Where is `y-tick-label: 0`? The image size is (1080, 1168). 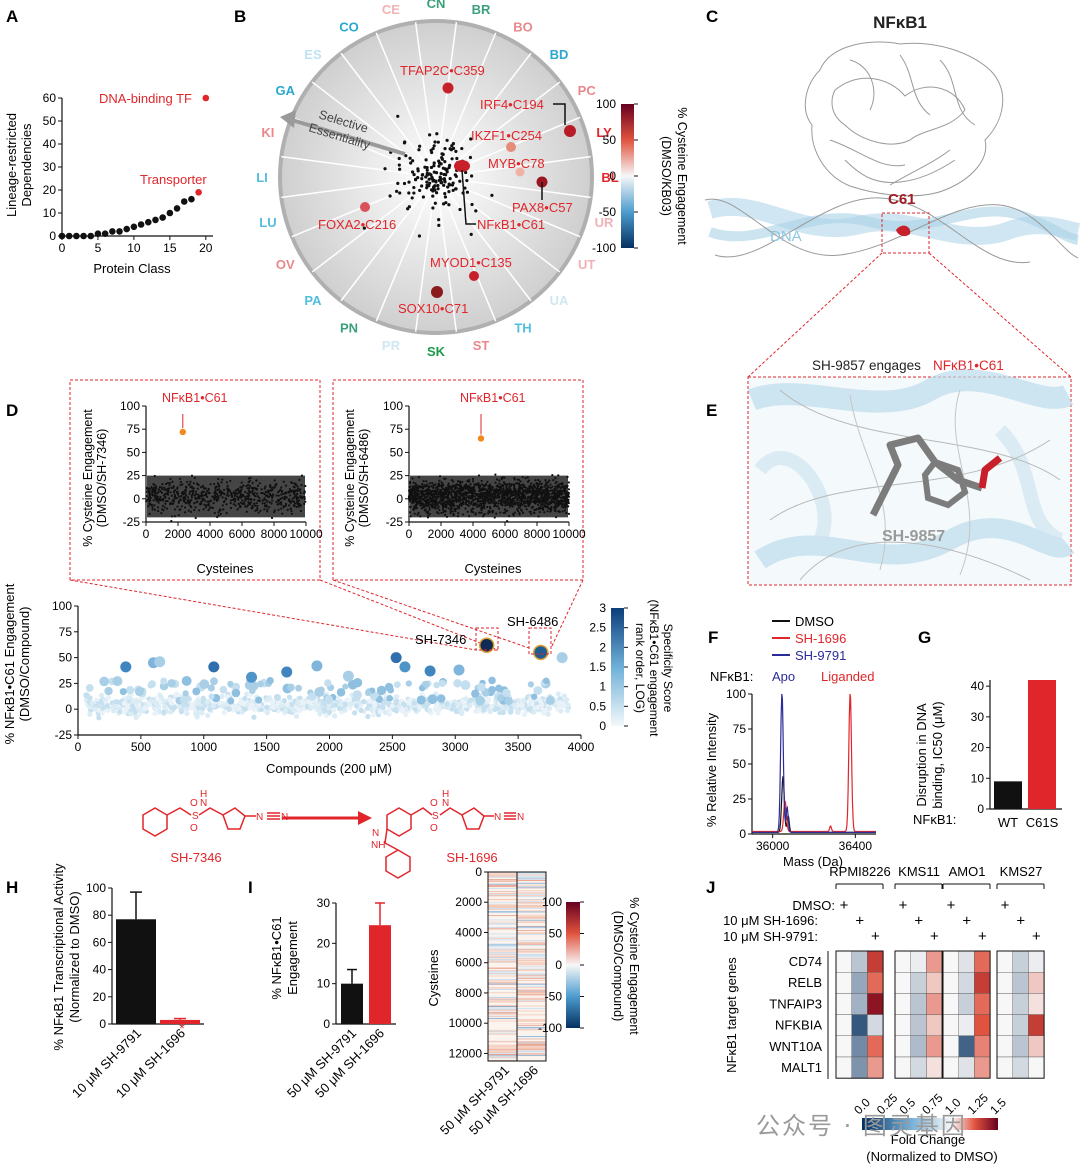 y-tick-label: 0 is located at coordinates (399, 499).